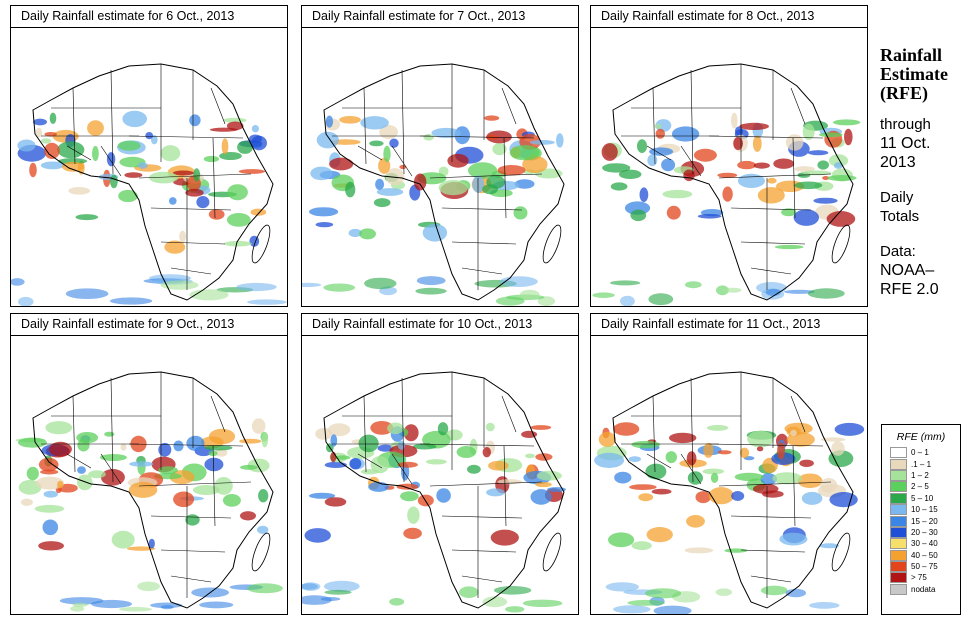  Describe the element at coordinates (909, 289) in the screenshot. I see `caption-source: RFE 2.0` at that location.